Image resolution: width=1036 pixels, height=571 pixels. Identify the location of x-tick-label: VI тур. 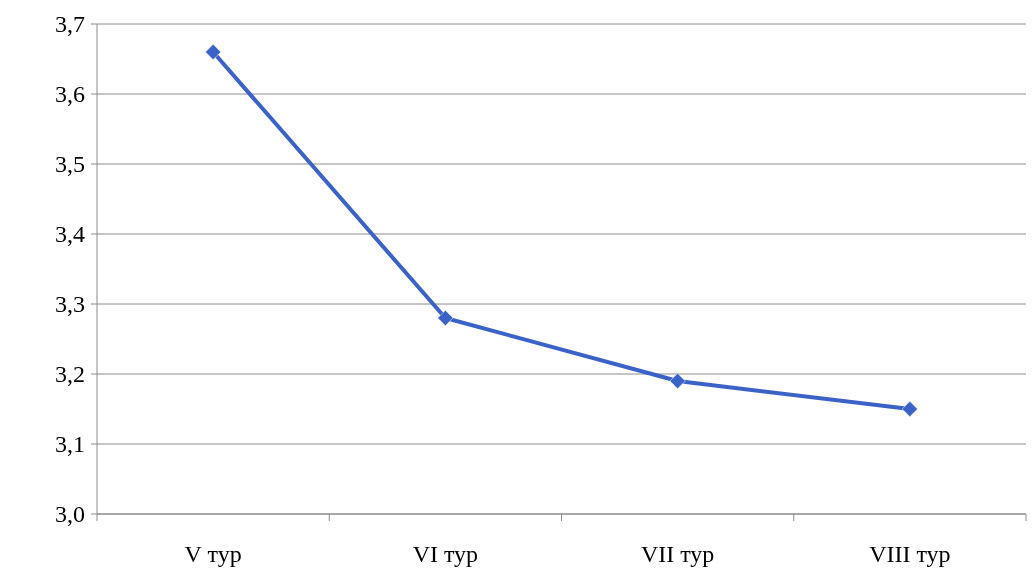
(445, 554).